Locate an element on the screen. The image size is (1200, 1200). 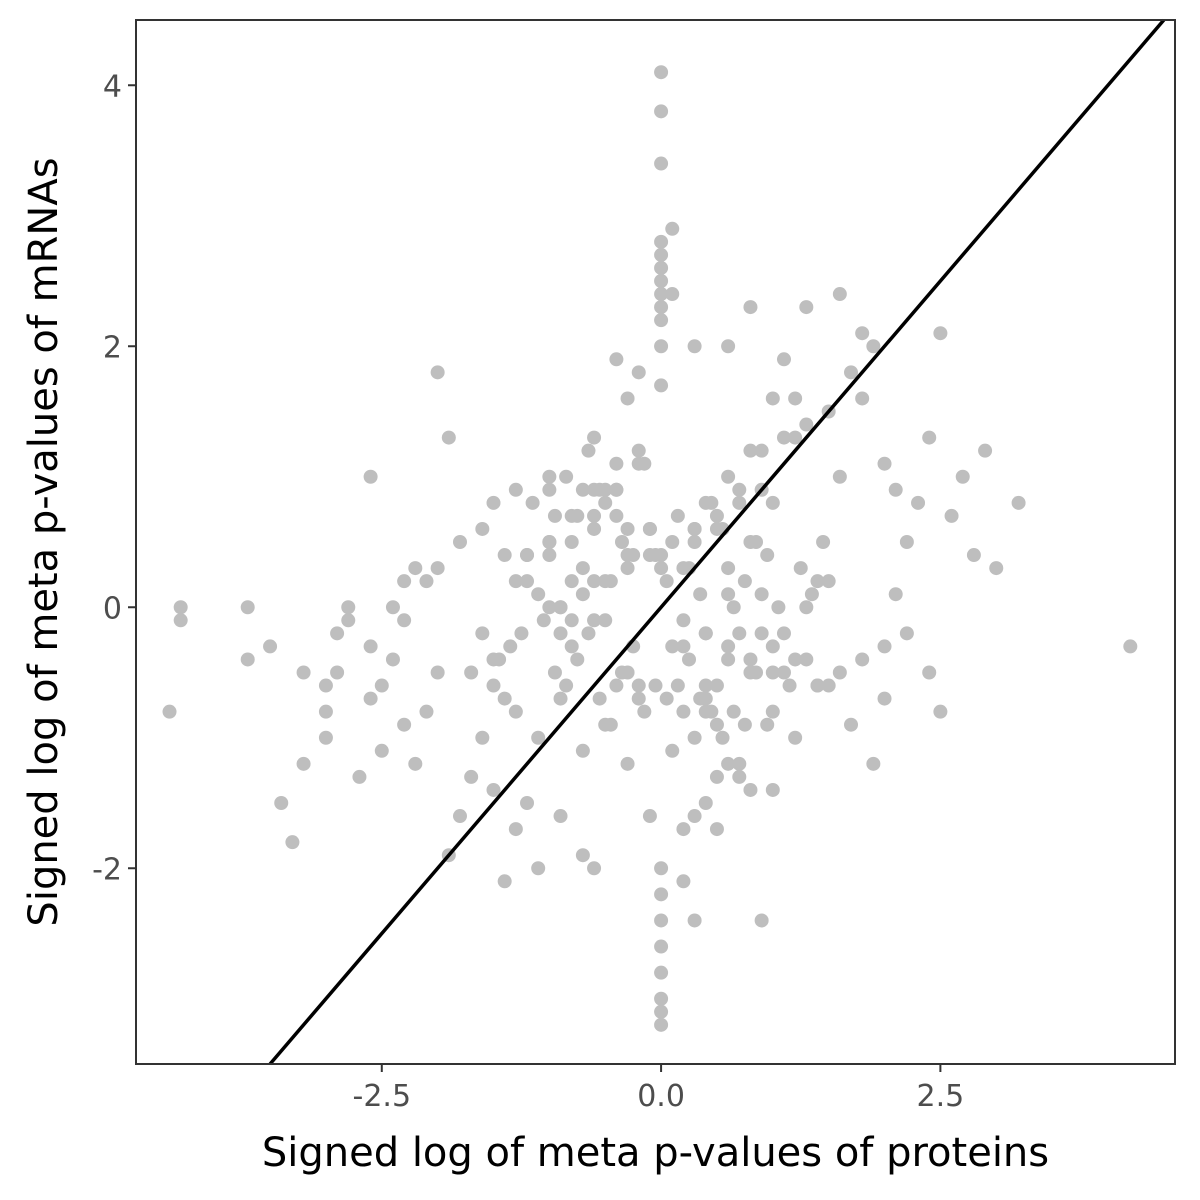
y-axis-title: Signed log of meta p-values of mRNAs is located at coordinates (44, 541).